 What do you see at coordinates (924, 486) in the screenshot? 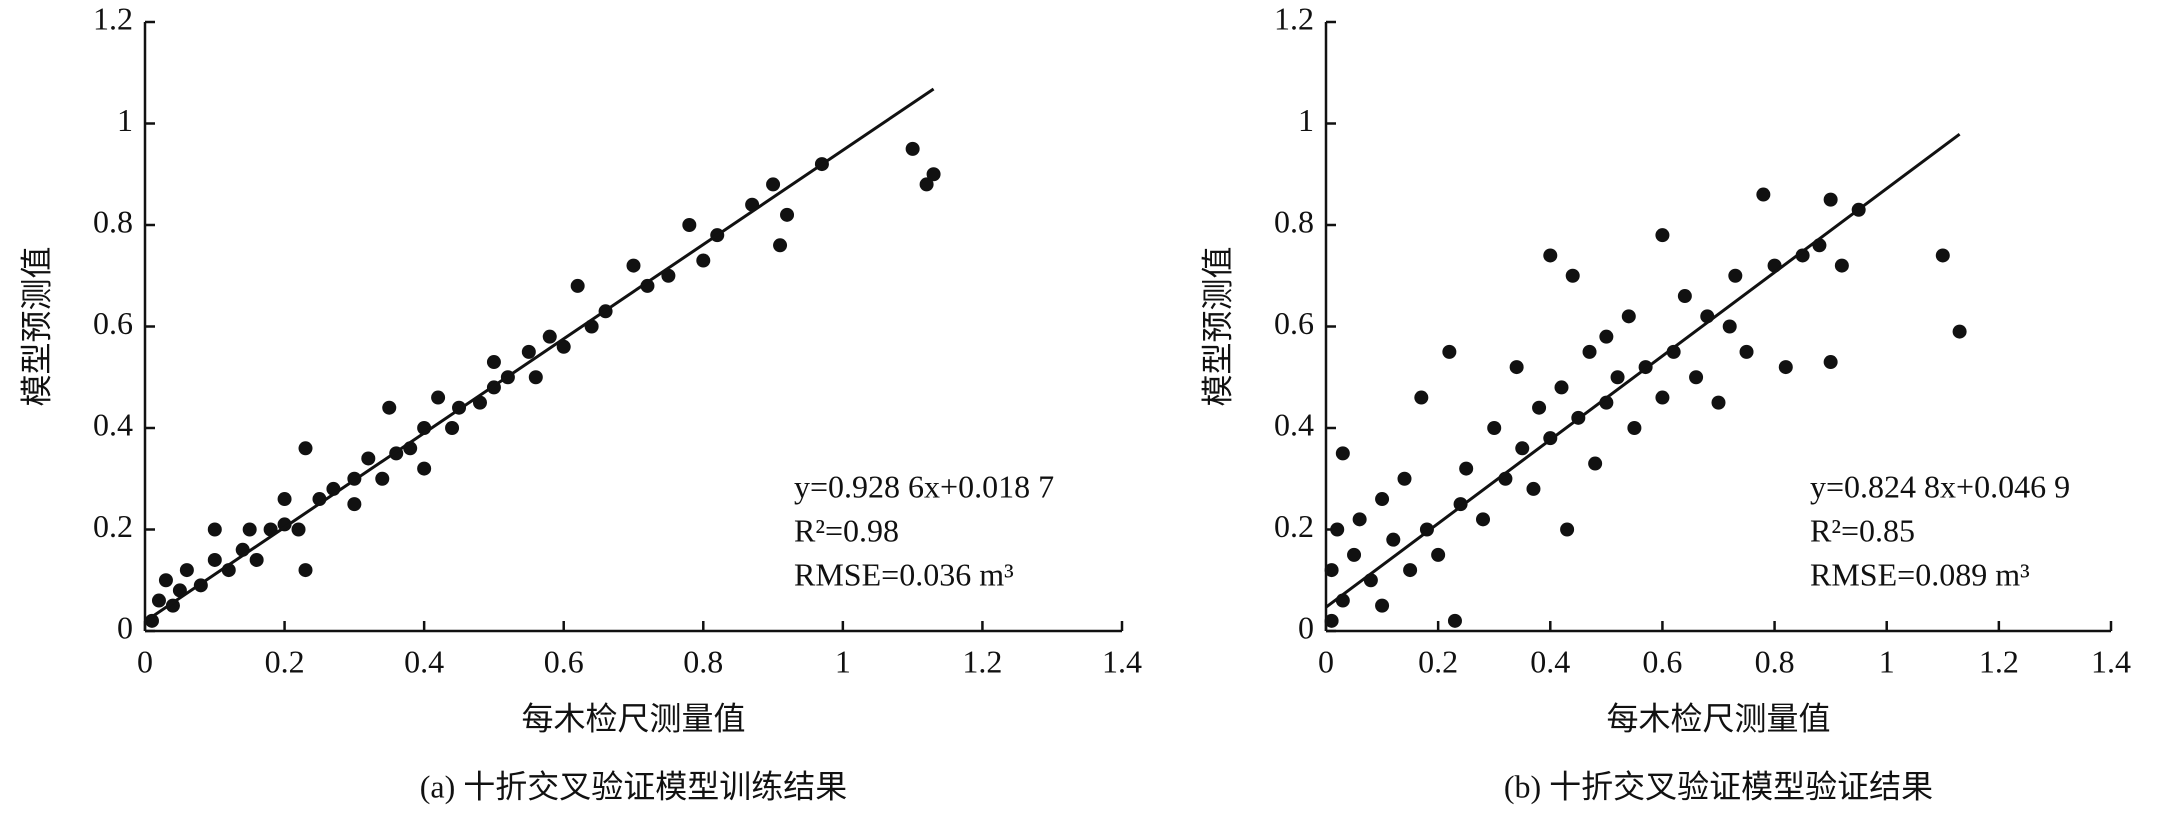
I see `annotation: y=0.928 6x+0.018 7` at bounding box center [924, 486].